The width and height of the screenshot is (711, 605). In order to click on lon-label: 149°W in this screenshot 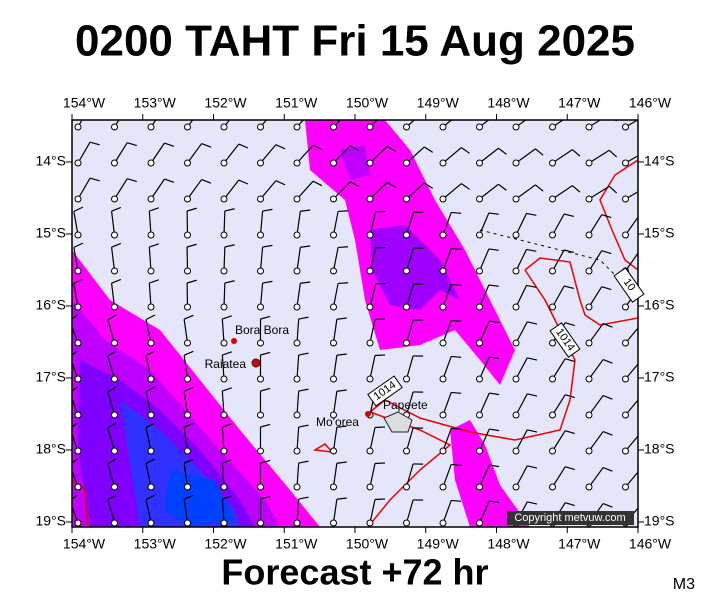, I will do `click(438, 103)`.